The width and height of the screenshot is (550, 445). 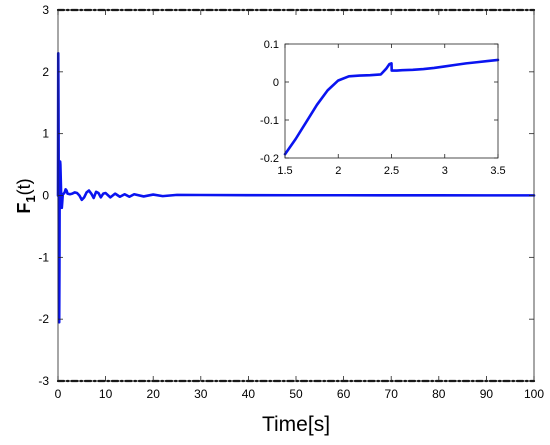 What do you see at coordinates (45, 134) in the screenshot?
I see `y-tick-label: 1` at bounding box center [45, 134].